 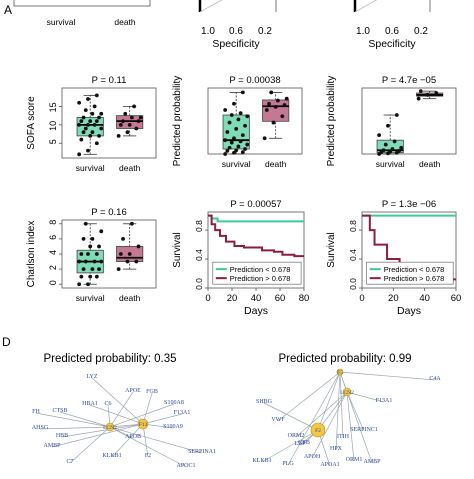 I want to click on legend-box, so click(x=410, y=273).